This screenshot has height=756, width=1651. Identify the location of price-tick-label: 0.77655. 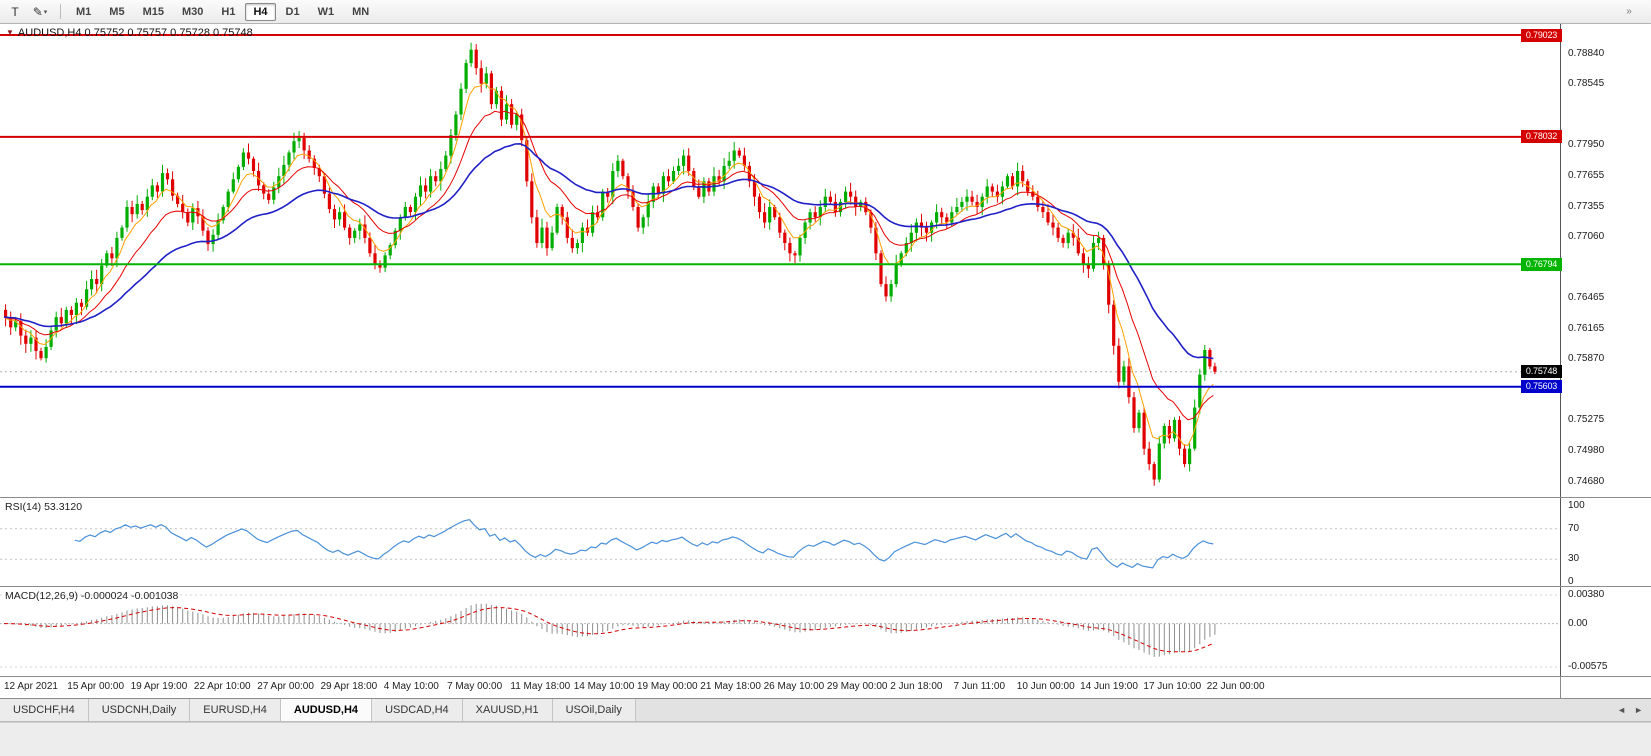
(1586, 175).